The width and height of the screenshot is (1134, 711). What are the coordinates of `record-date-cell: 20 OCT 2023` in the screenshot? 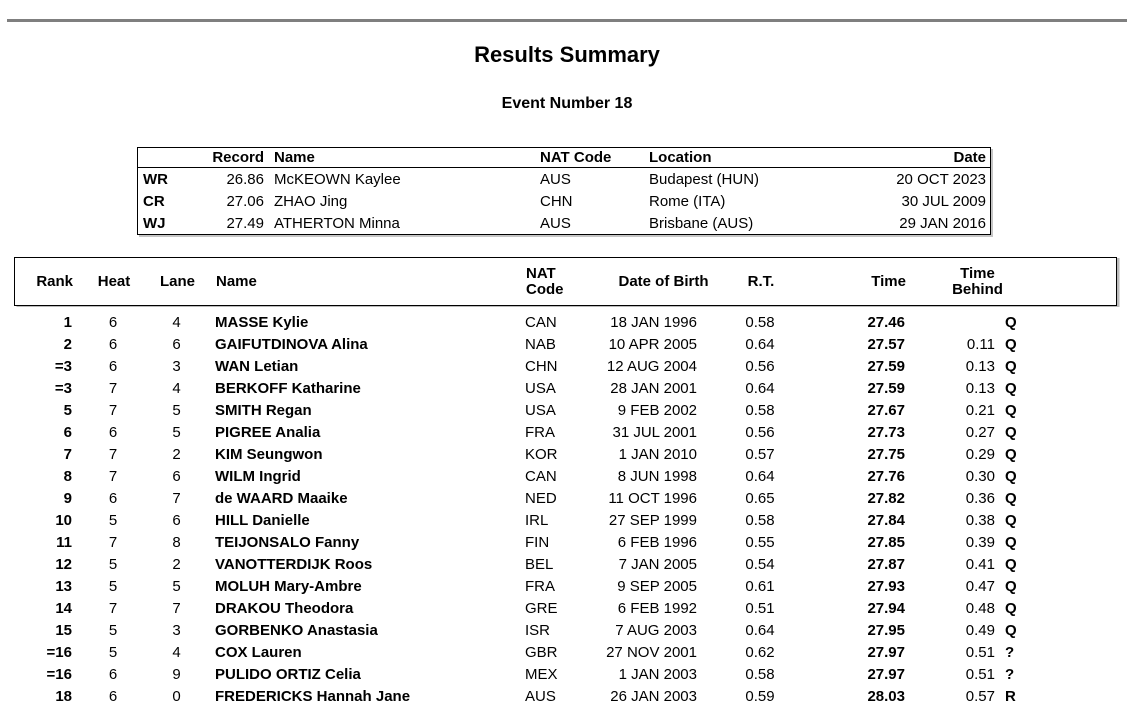 It's located at (941, 179).